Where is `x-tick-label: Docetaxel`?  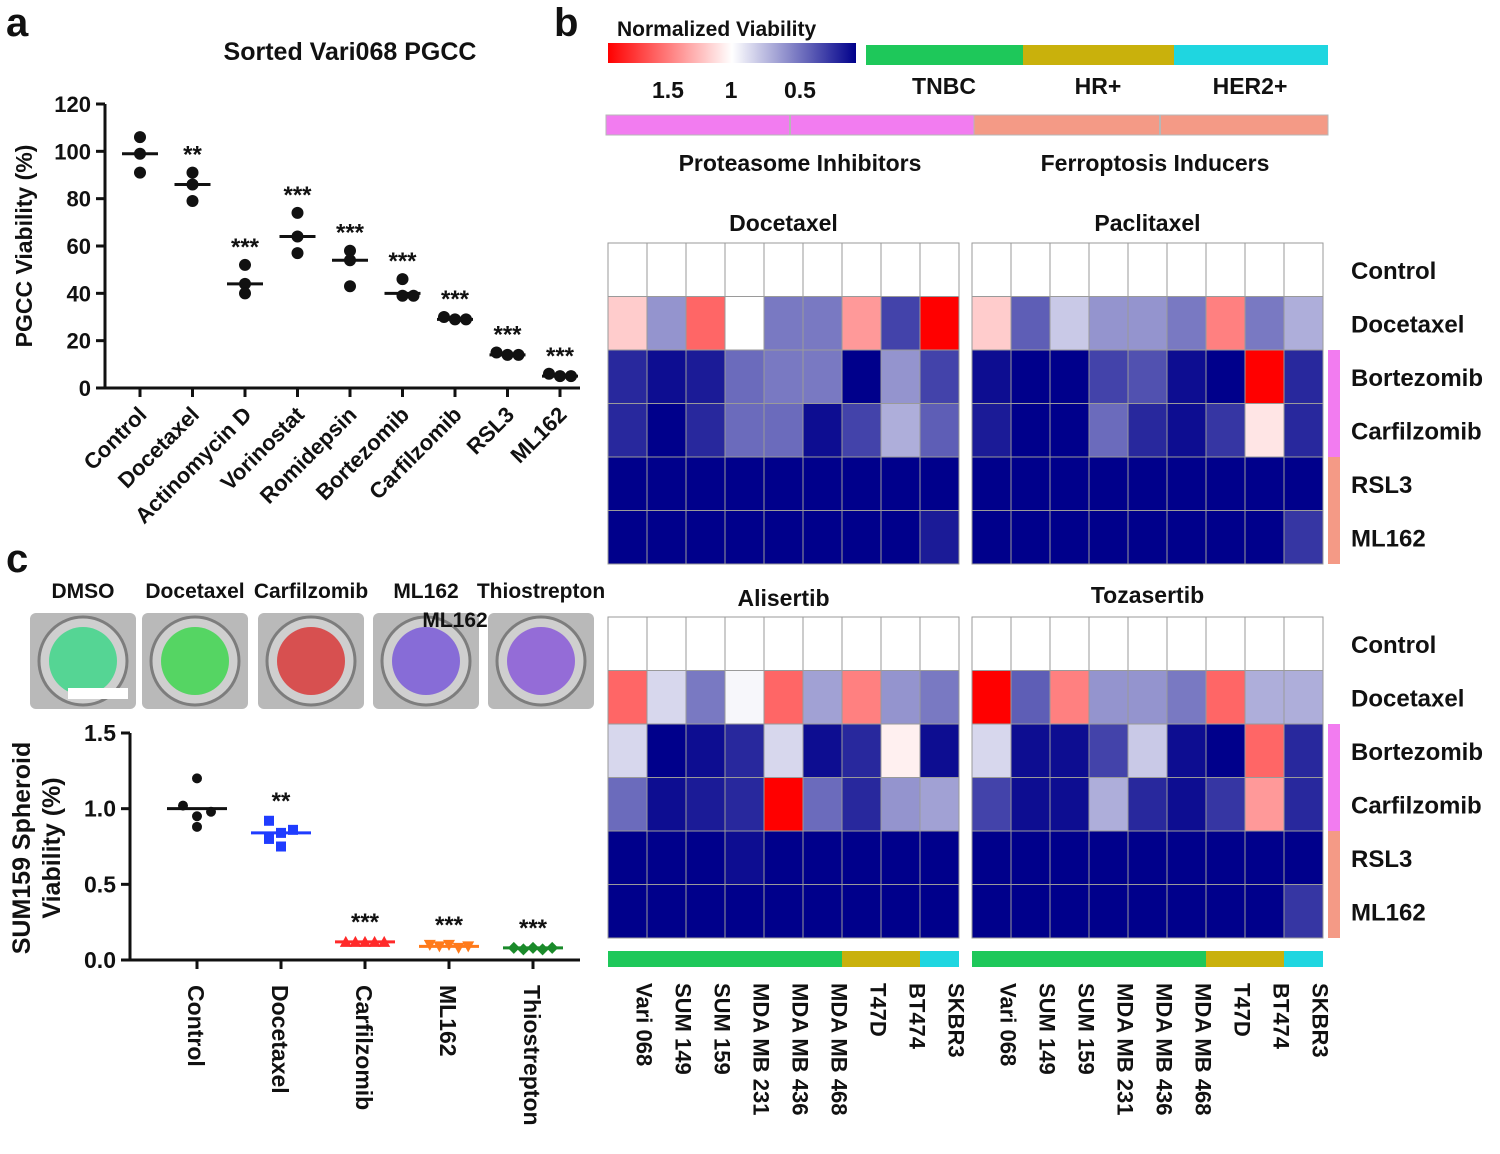
x-tick-label: Docetaxel is located at coordinates (280, 1039).